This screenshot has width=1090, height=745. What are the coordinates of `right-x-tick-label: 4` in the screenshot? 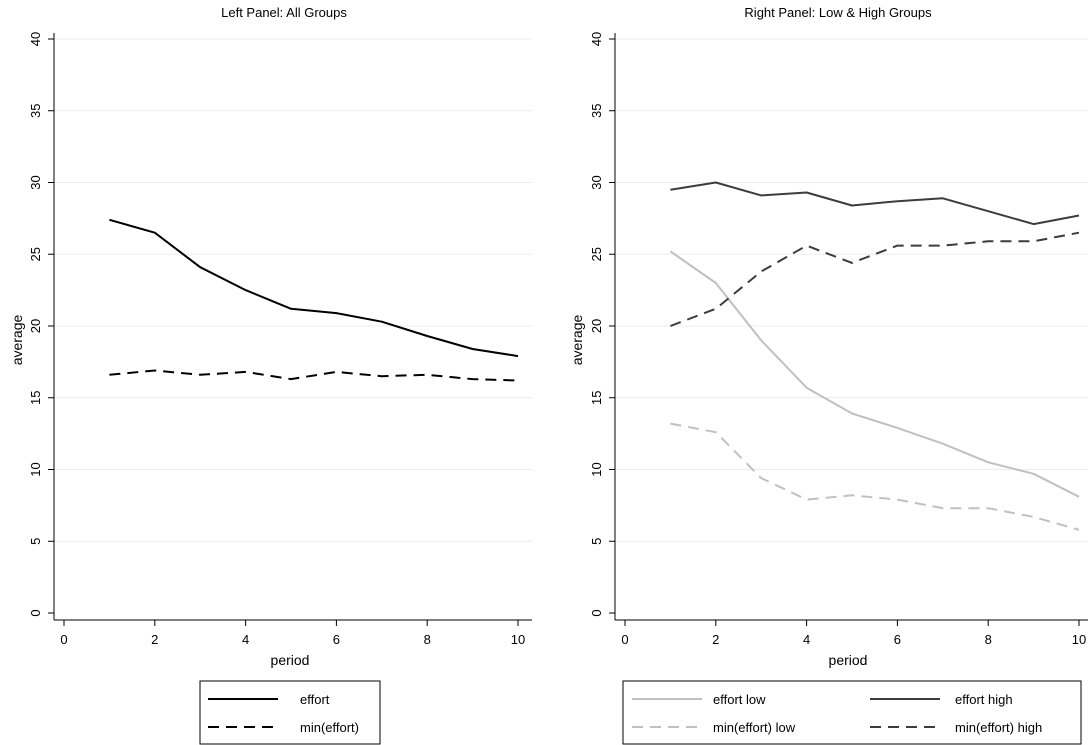 It's located at (806, 639).